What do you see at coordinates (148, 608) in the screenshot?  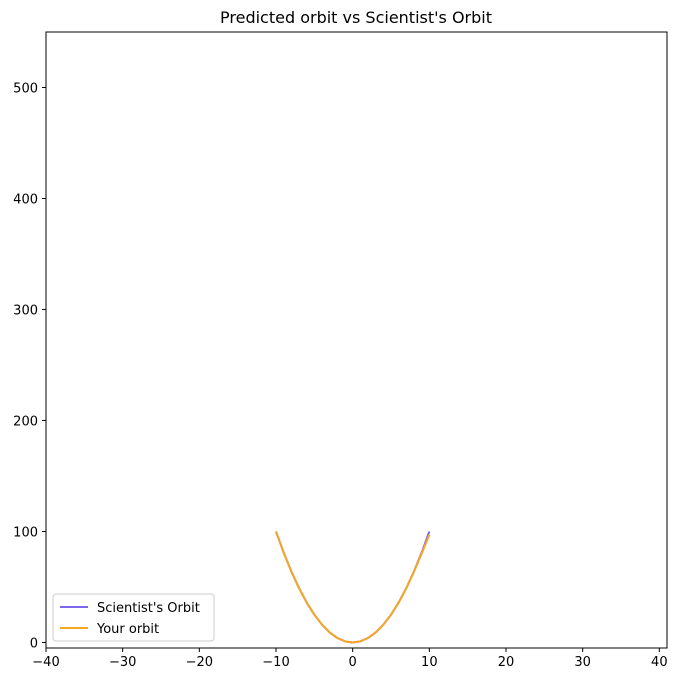 I see `legend-label-scientists-orbit: Scientist's Orbit` at bounding box center [148, 608].